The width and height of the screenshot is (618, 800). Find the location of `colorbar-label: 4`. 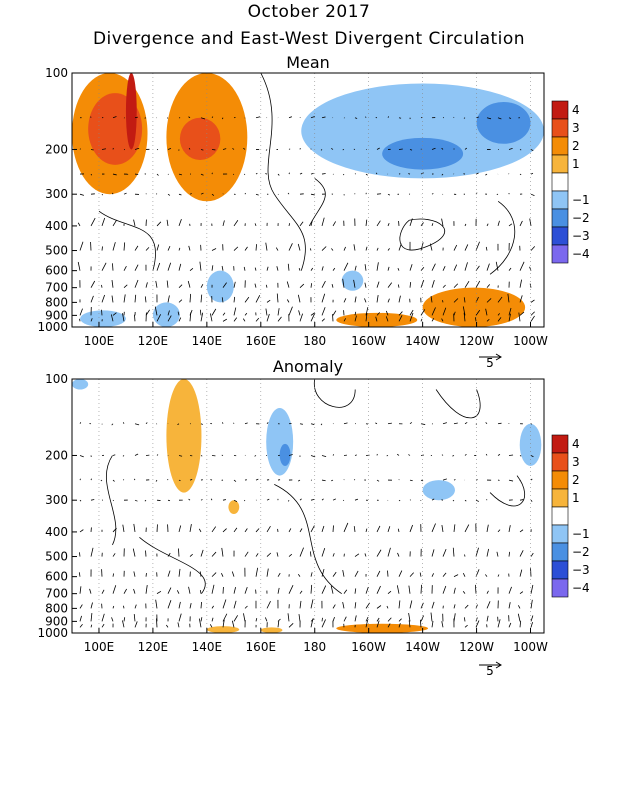

colorbar-label: 4 is located at coordinates (576, 444).